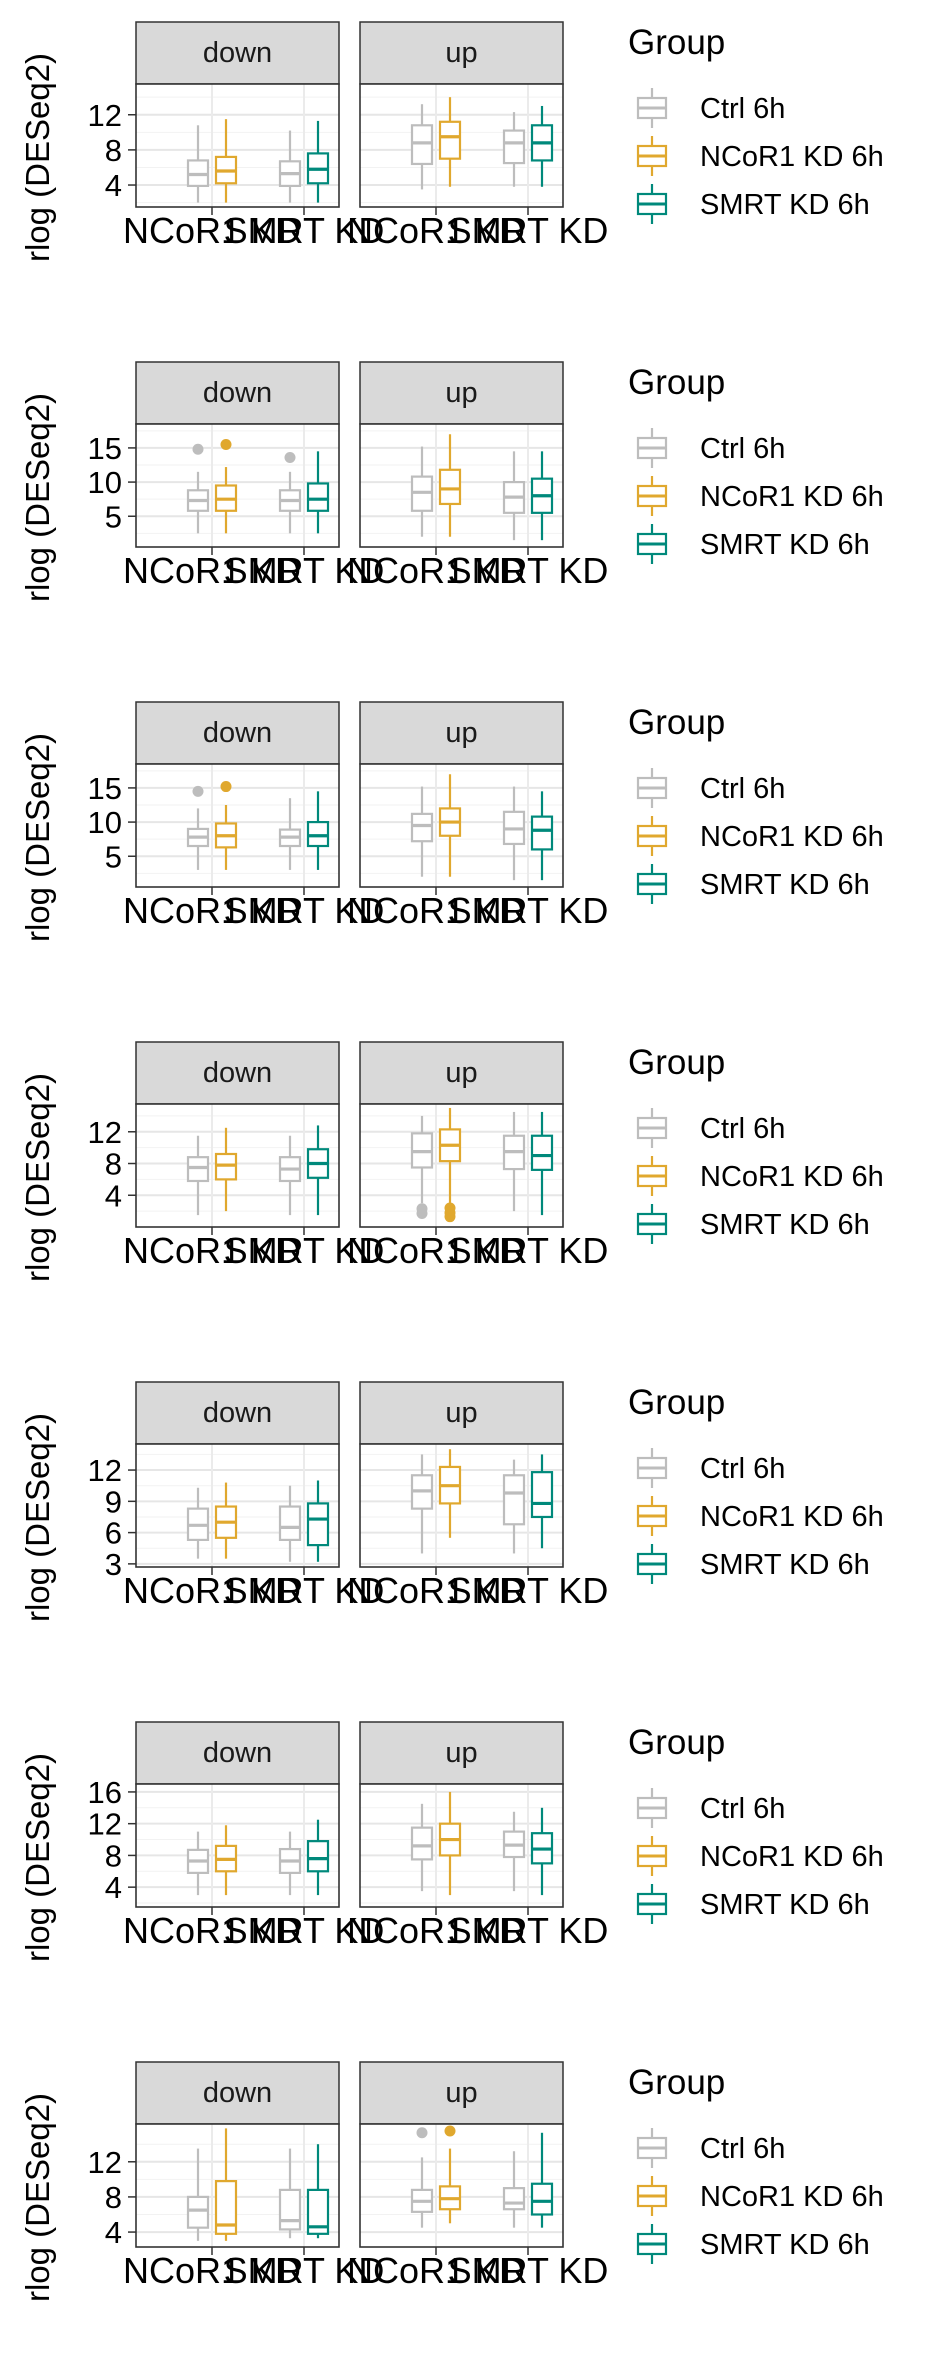 This screenshot has height=2367, width=944. I want to click on y-tick-label: 10, so click(105, 482).